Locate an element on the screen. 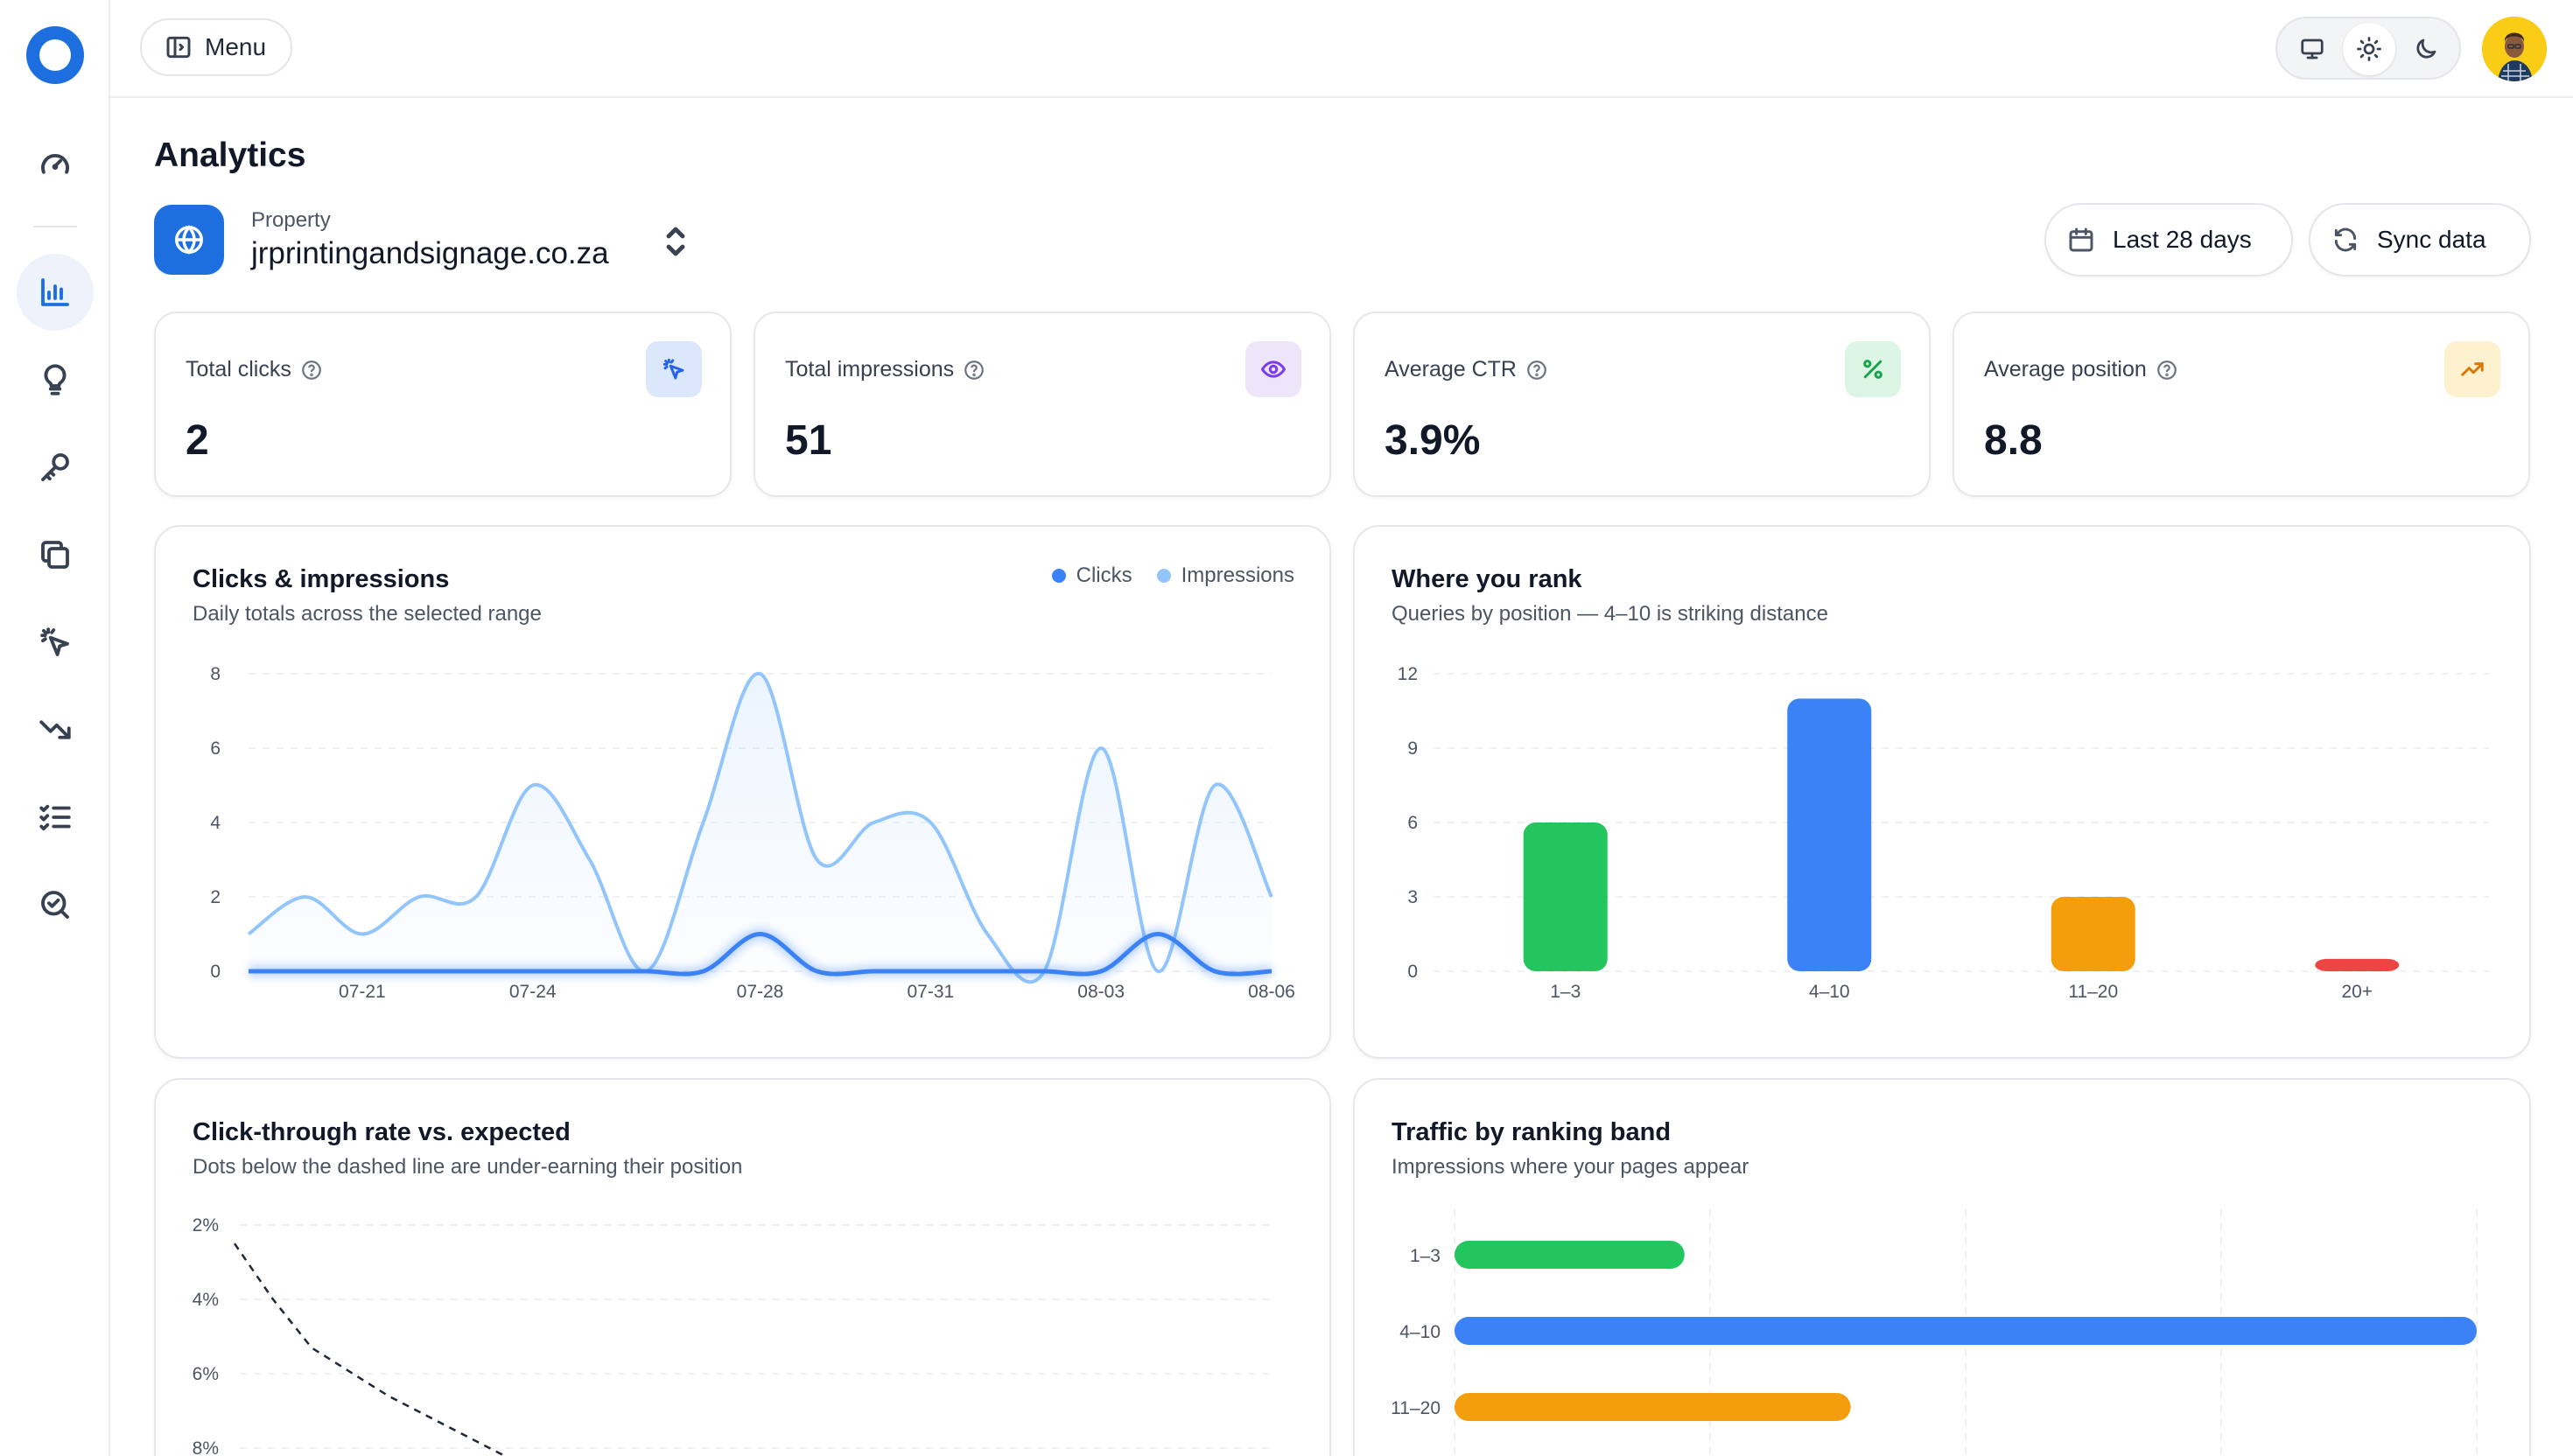 The image size is (2573, 1456). sync-data-label: Sync data is located at coordinates (2431, 239).